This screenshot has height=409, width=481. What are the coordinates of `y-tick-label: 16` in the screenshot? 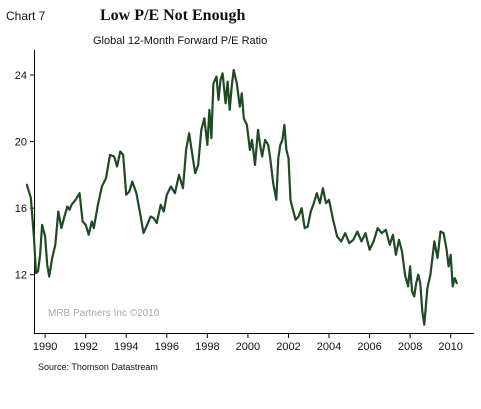 It's located at (21, 209).